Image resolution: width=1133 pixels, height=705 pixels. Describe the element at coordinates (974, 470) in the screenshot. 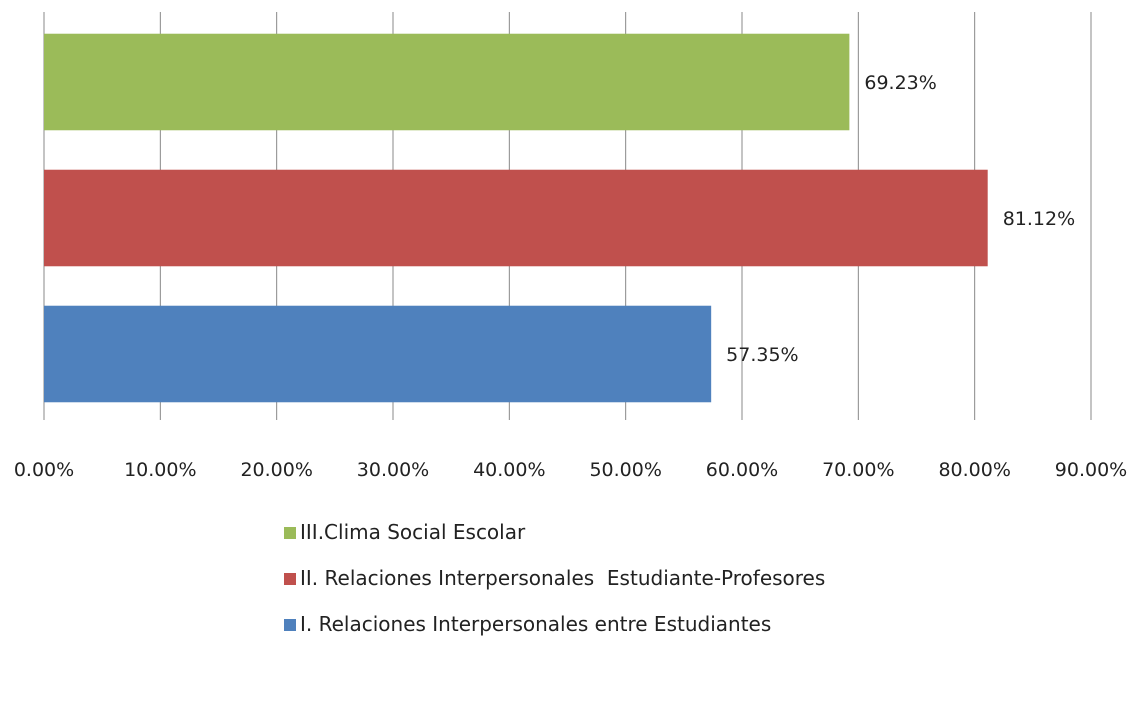

I see `x-tick-label: 80.00%` at that location.